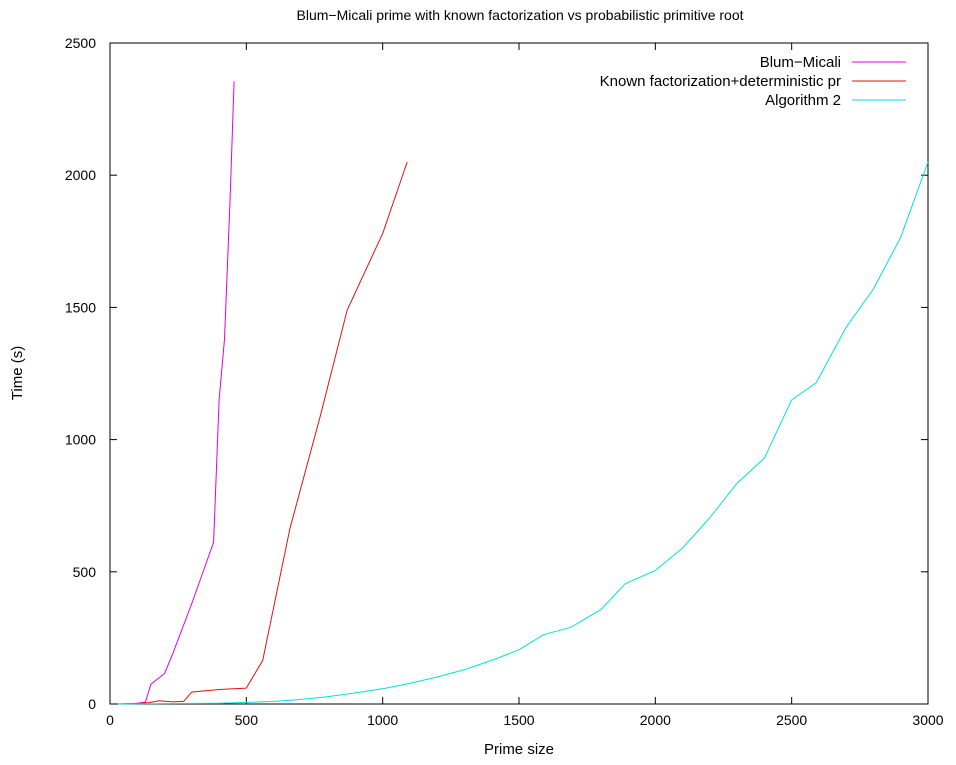 This screenshot has height=765, width=956. I want to click on x-tick-label: 3000, so click(927, 720).